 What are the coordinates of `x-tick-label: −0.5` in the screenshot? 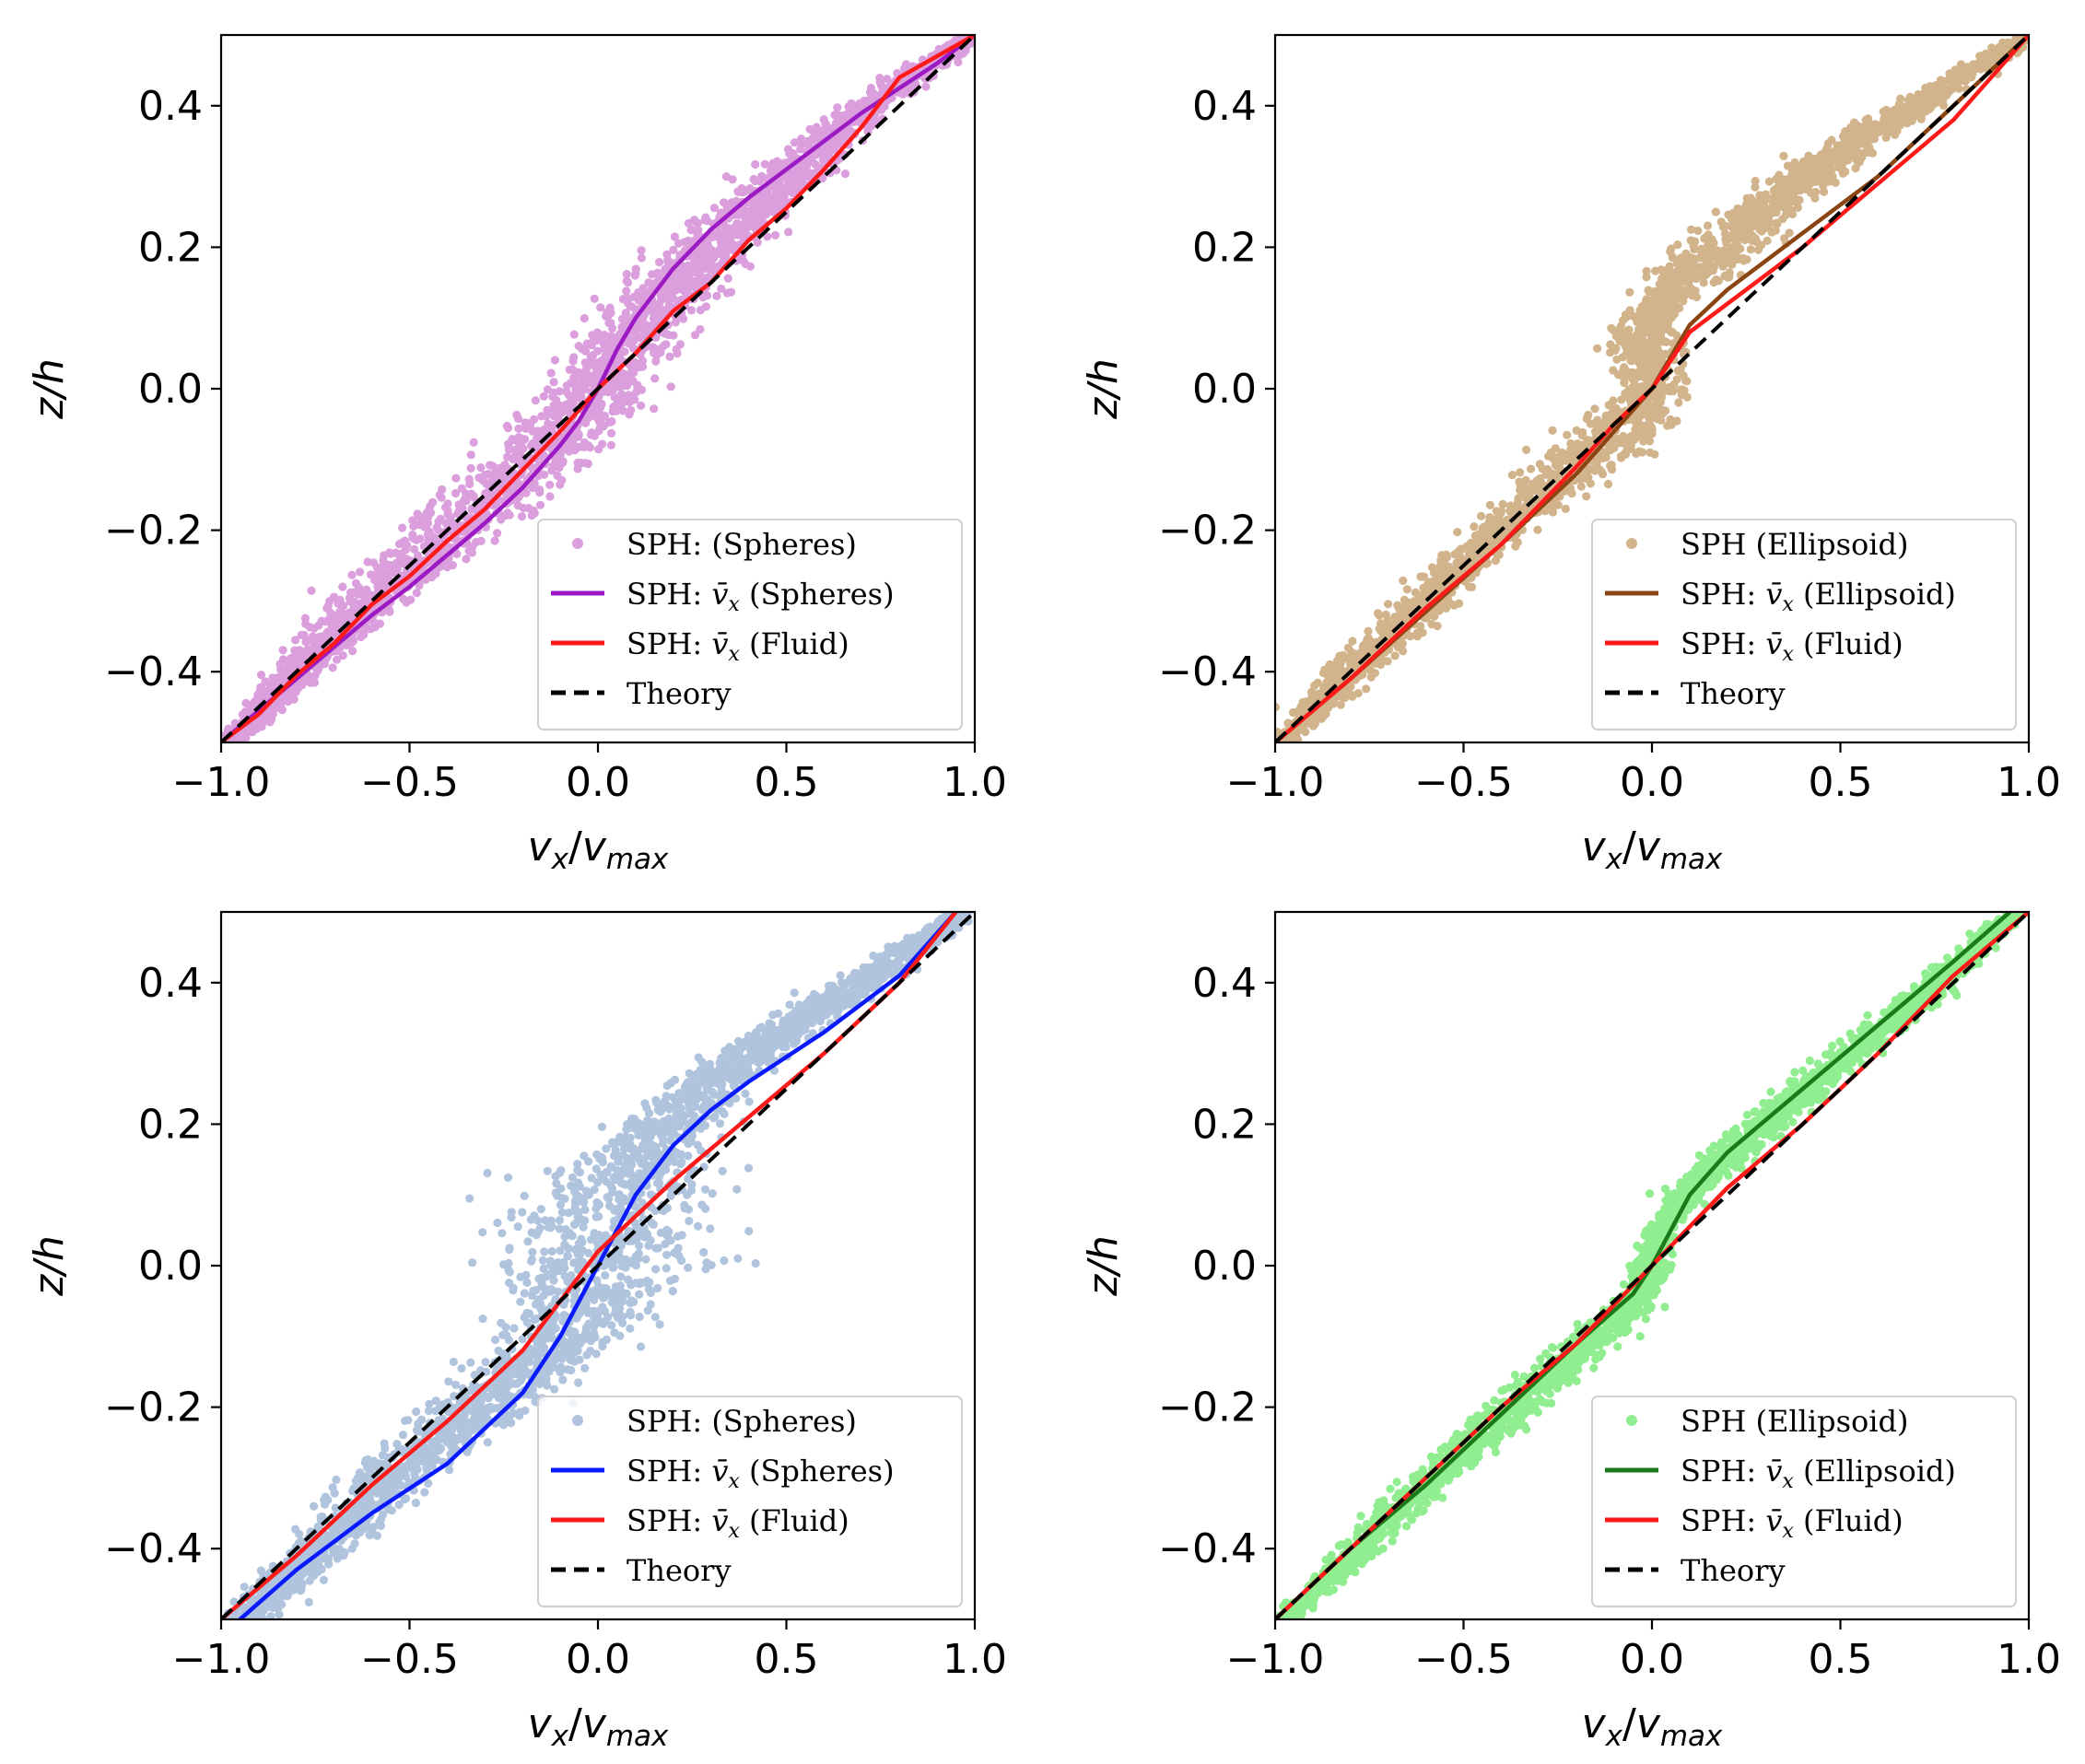 It's located at (410, 783).